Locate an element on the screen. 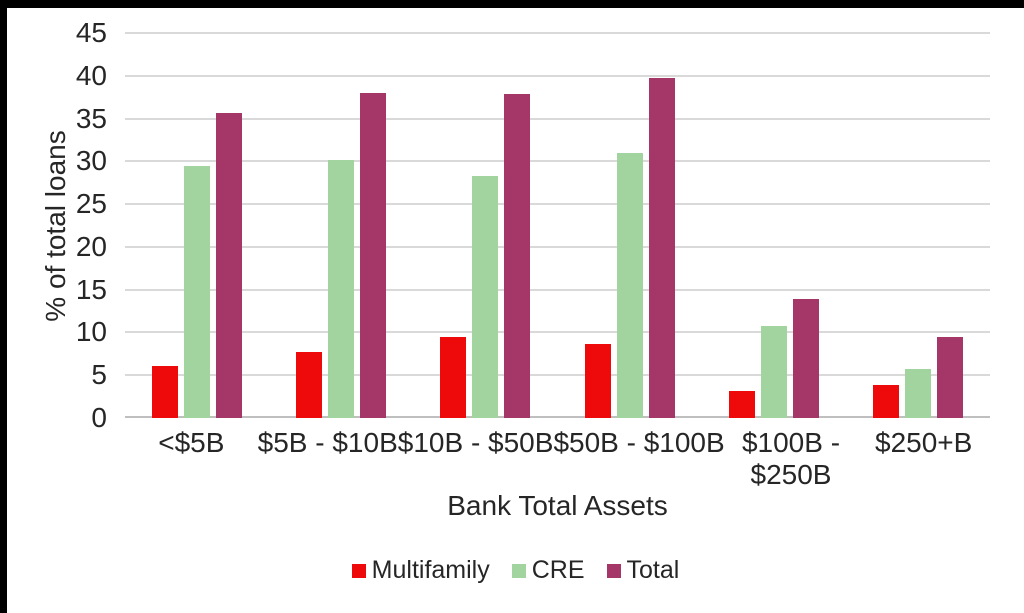 The image size is (1024, 613). legend-label: Multifamily is located at coordinates (430, 570).